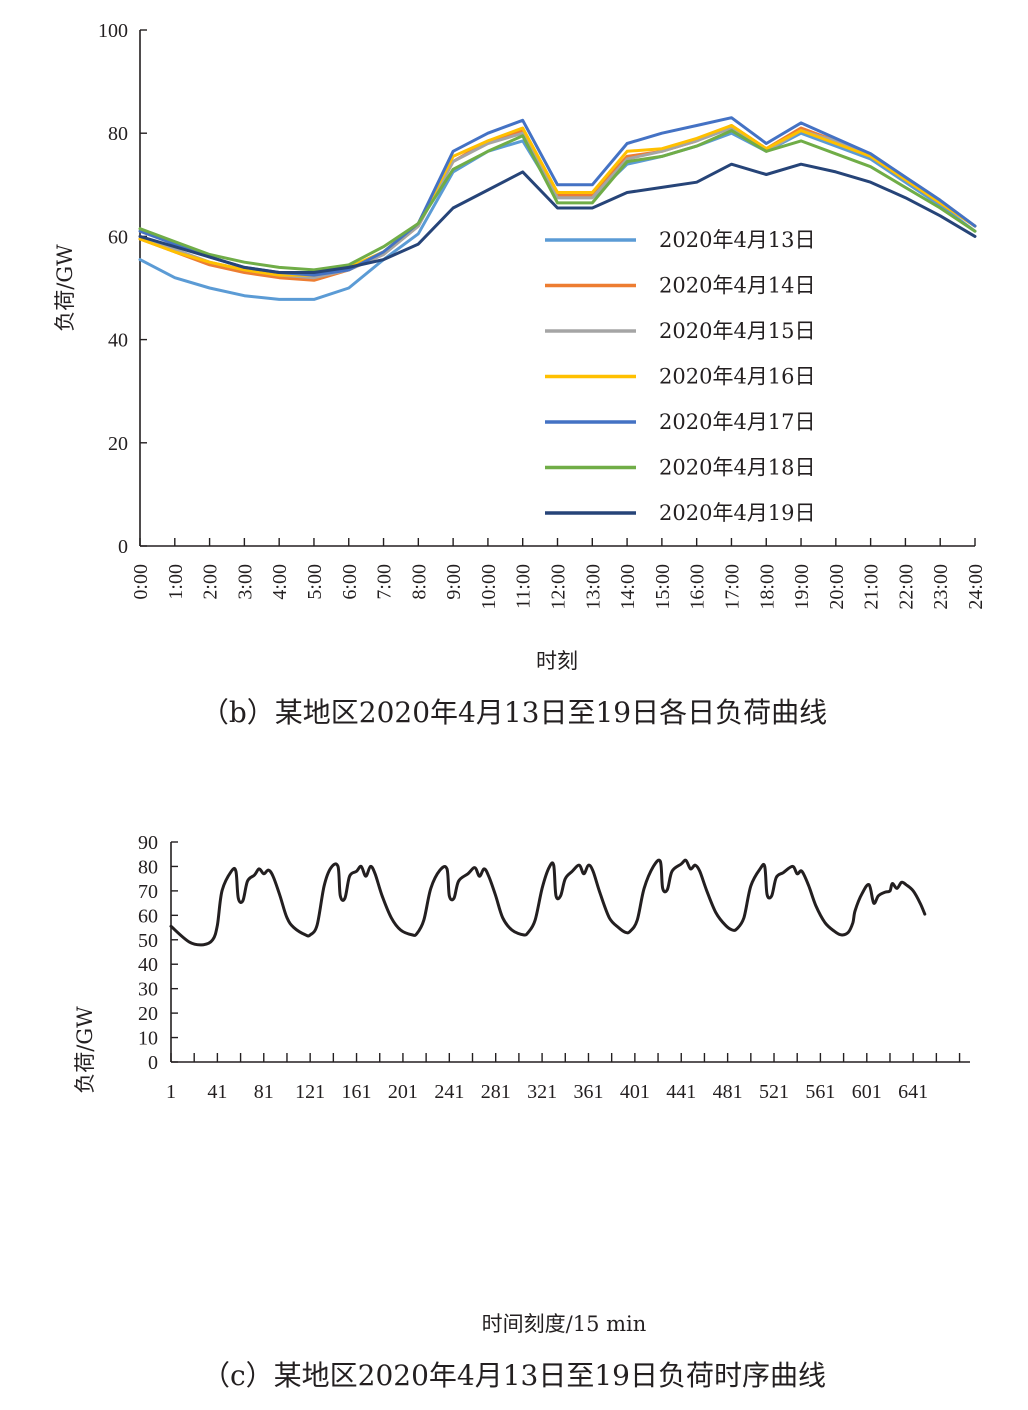 This screenshot has height=1410, width=1028. Describe the element at coordinates (564, 1324) in the screenshot. I see `chart-c-x-axis-title: 时间刻度/15 min` at that location.